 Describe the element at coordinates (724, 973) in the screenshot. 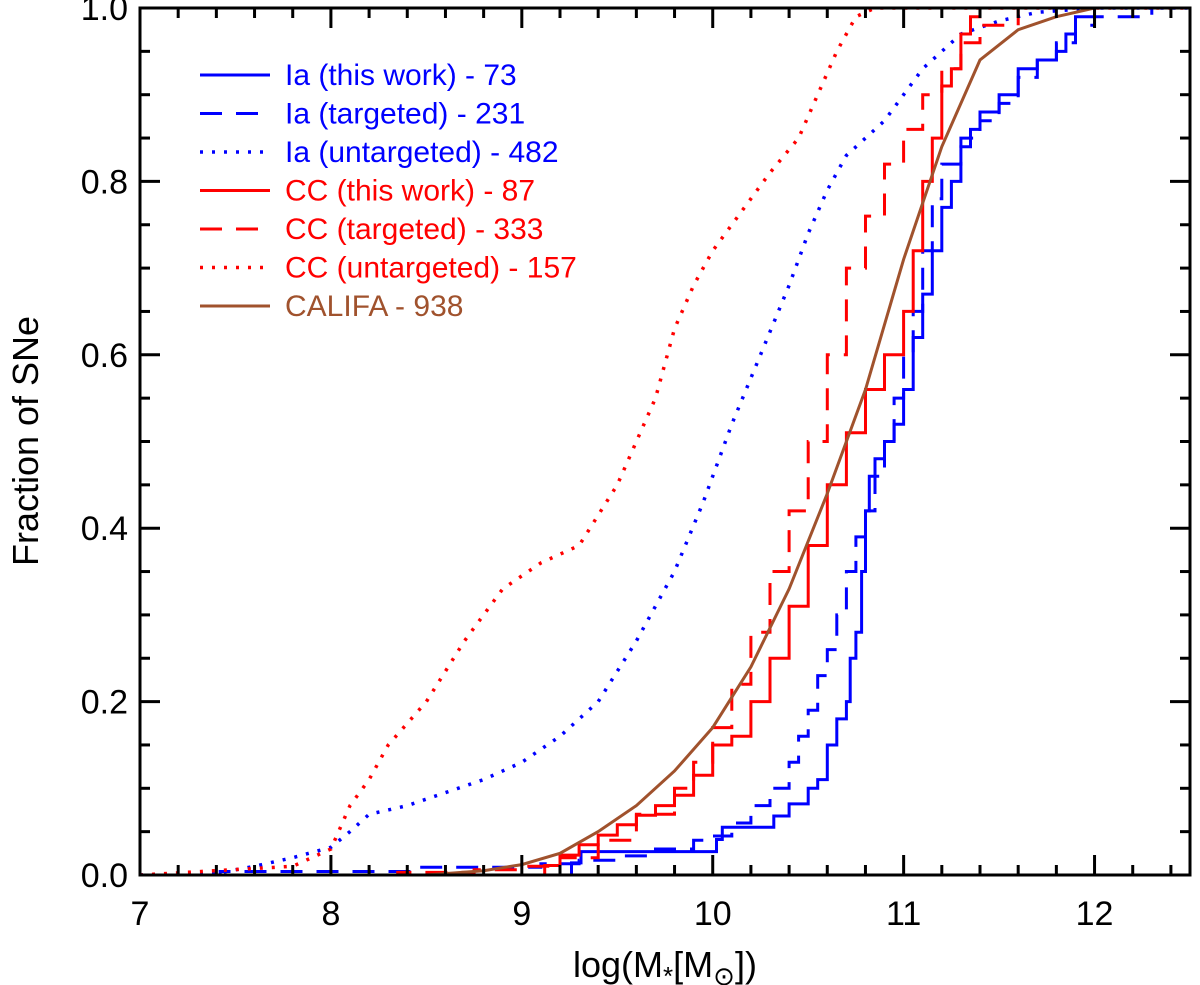

I see `x-axis-title-sun-symbol: ⊙` at that location.